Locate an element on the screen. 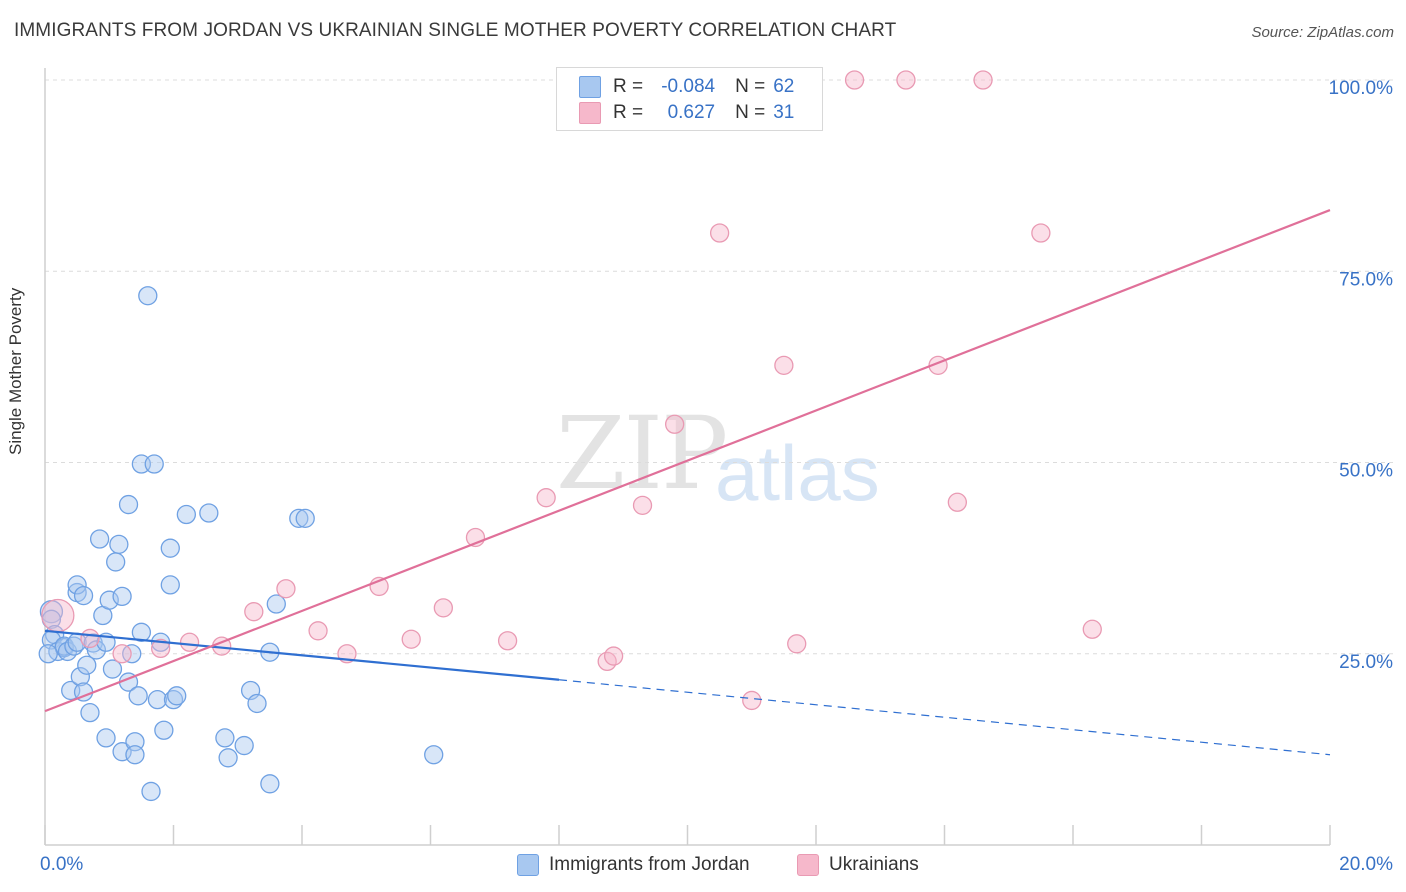  legend-r-value-jordan: -0.084 is located at coordinates (688, 86).